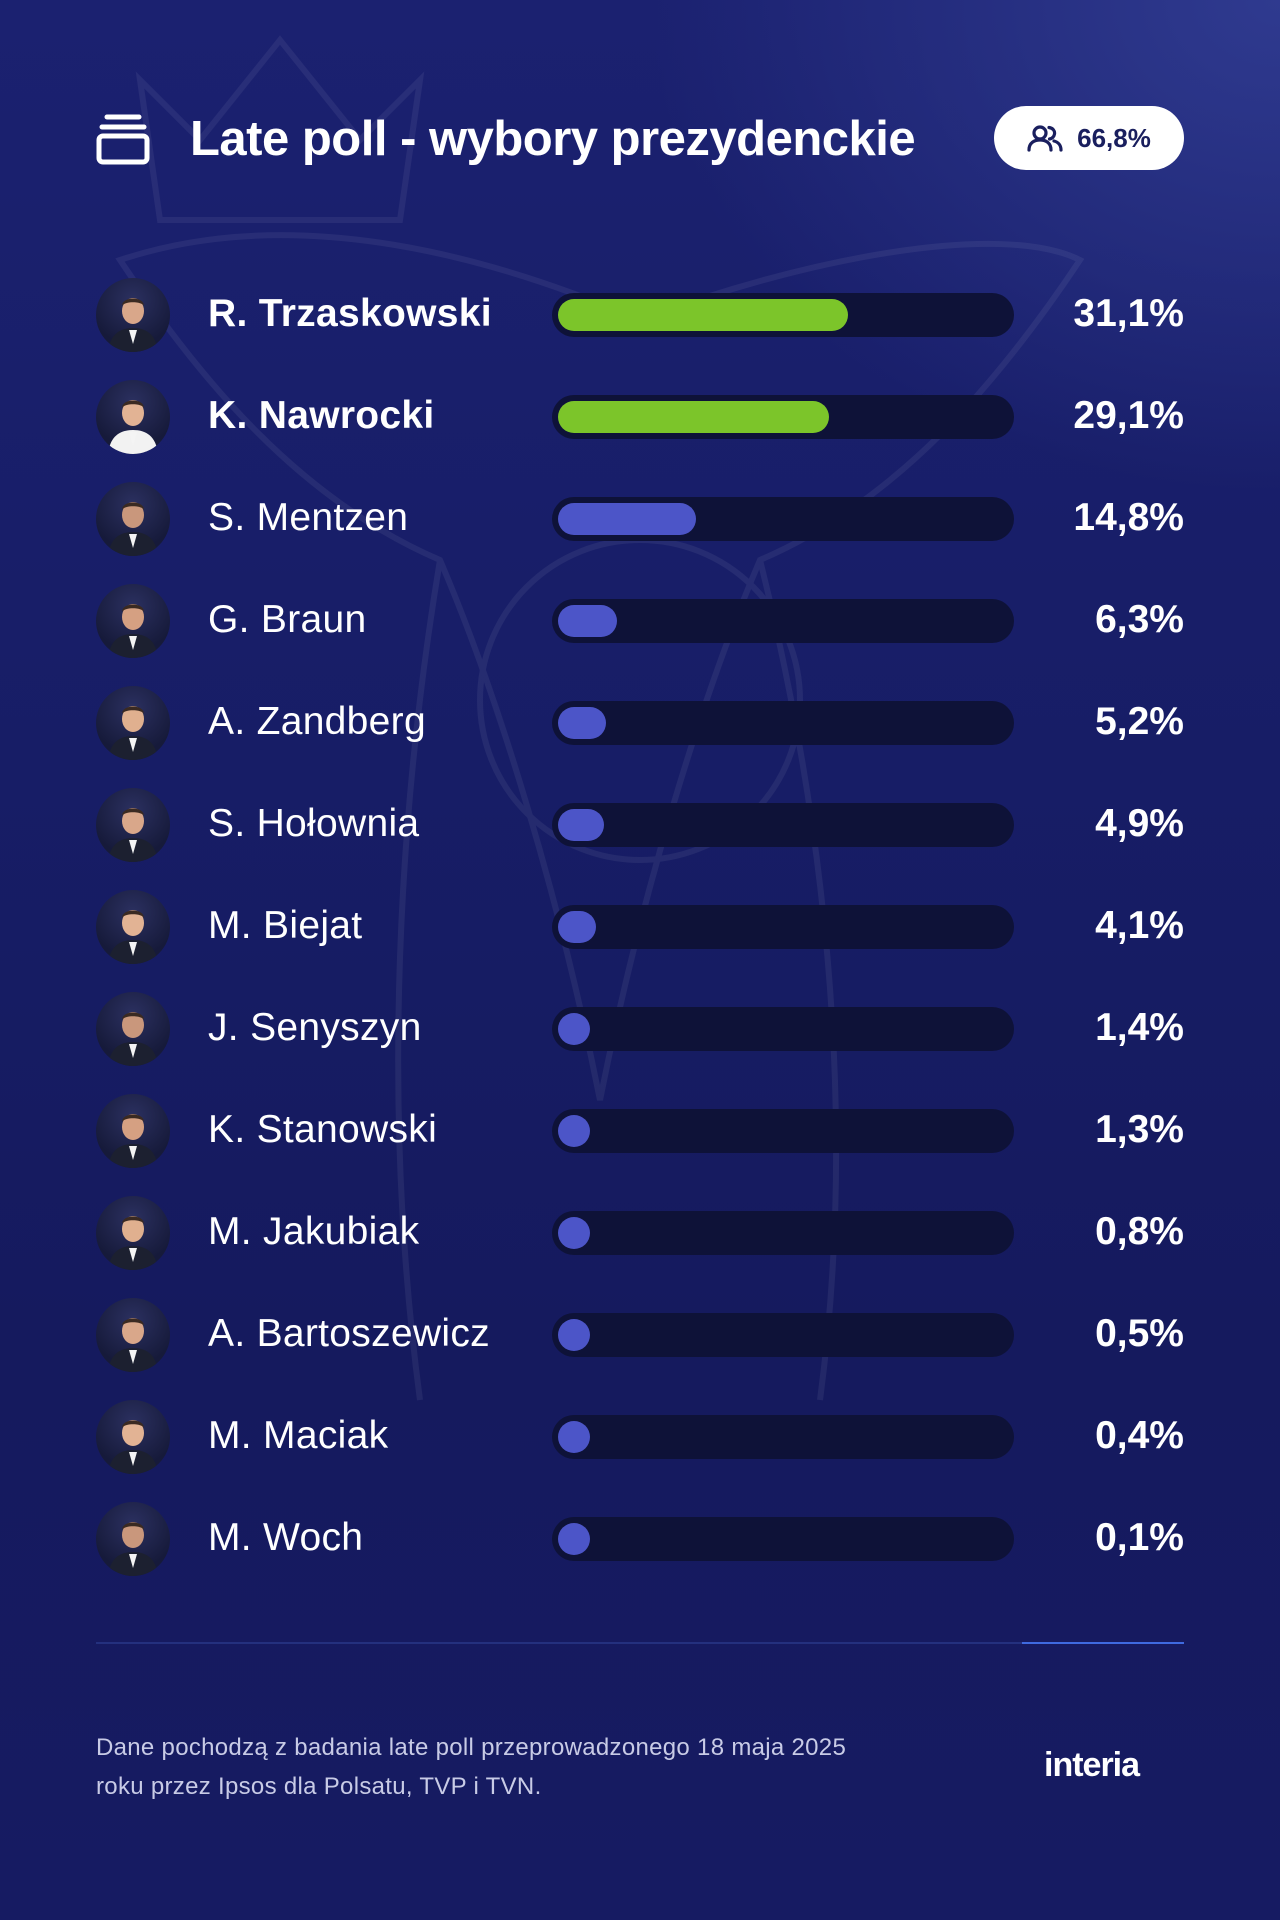 The width and height of the screenshot is (1280, 1920). What do you see at coordinates (1139, 925) in the screenshot?
I see `bar-value-label: 4,1%` at bounding box center [1139, 925].